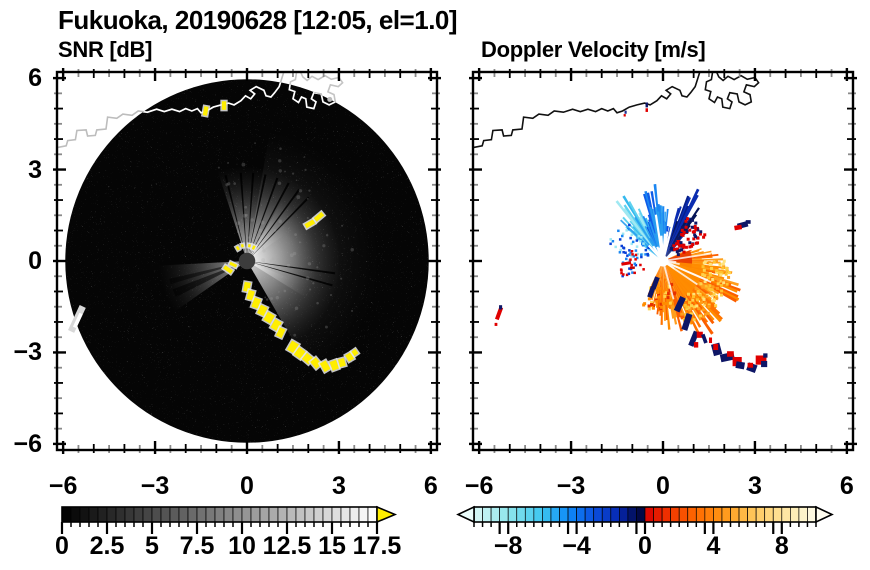 Image resolution: width=870 pixels, height=570 pixels. Describe the element at coordinates (593, 49) in the screenshot. I see `vel-panel-title: Doppler Velocity [m/s]` at that location.